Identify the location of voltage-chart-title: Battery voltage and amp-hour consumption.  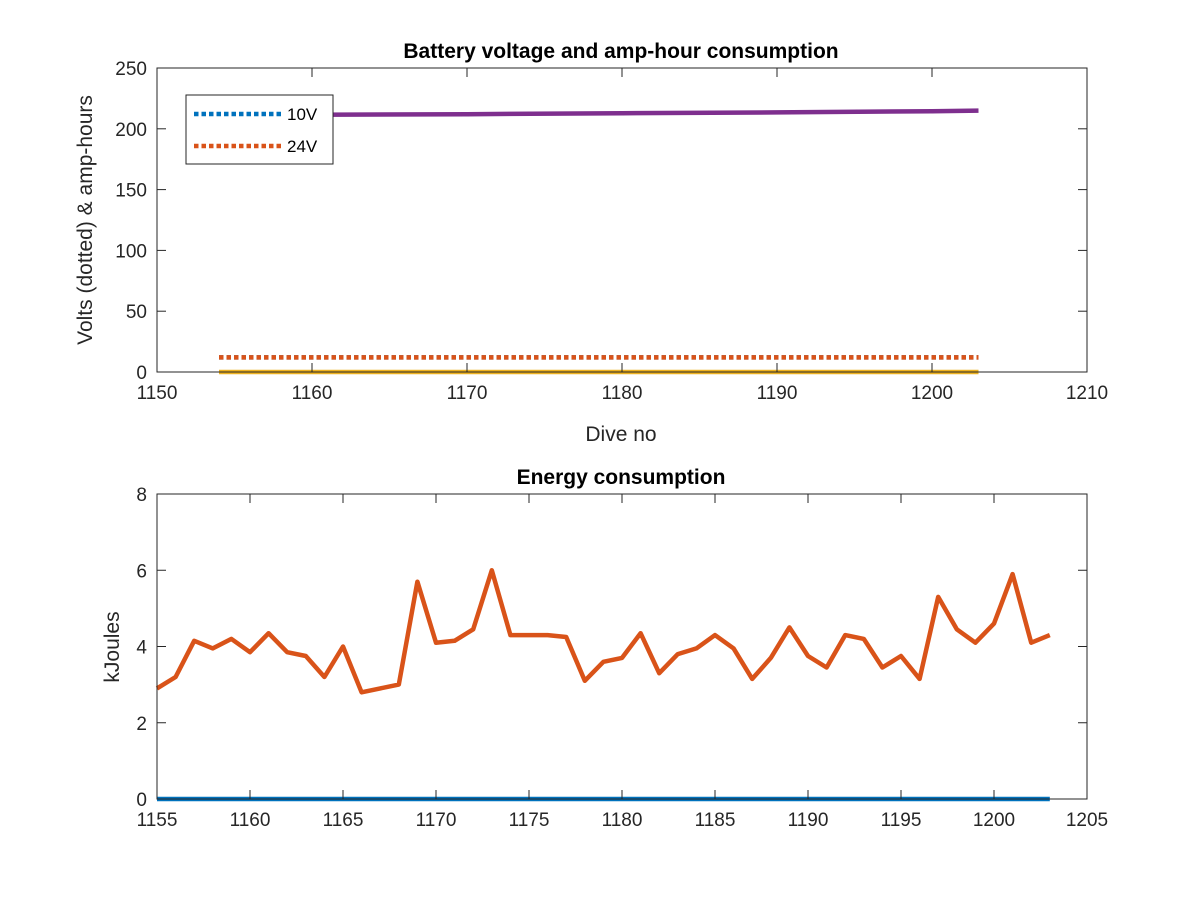
(620, 51).